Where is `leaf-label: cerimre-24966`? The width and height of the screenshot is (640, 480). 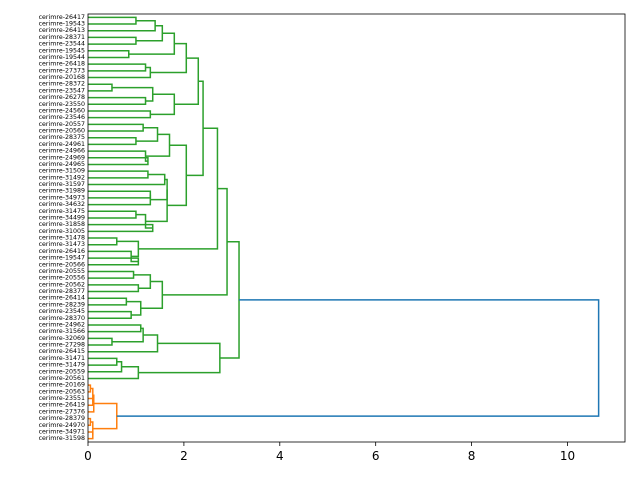
leaf-label: cerimre-24966 is located at coordinates (62, 151).